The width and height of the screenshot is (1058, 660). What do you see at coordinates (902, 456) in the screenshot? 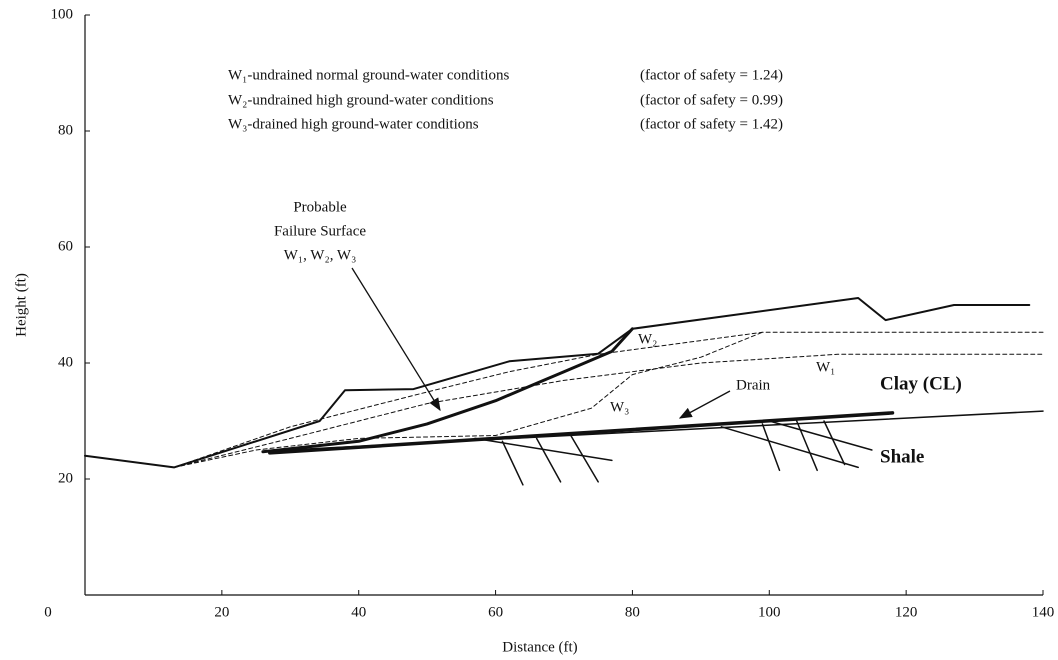
I see `annotation: Shale` at bounding box center [902, 456].